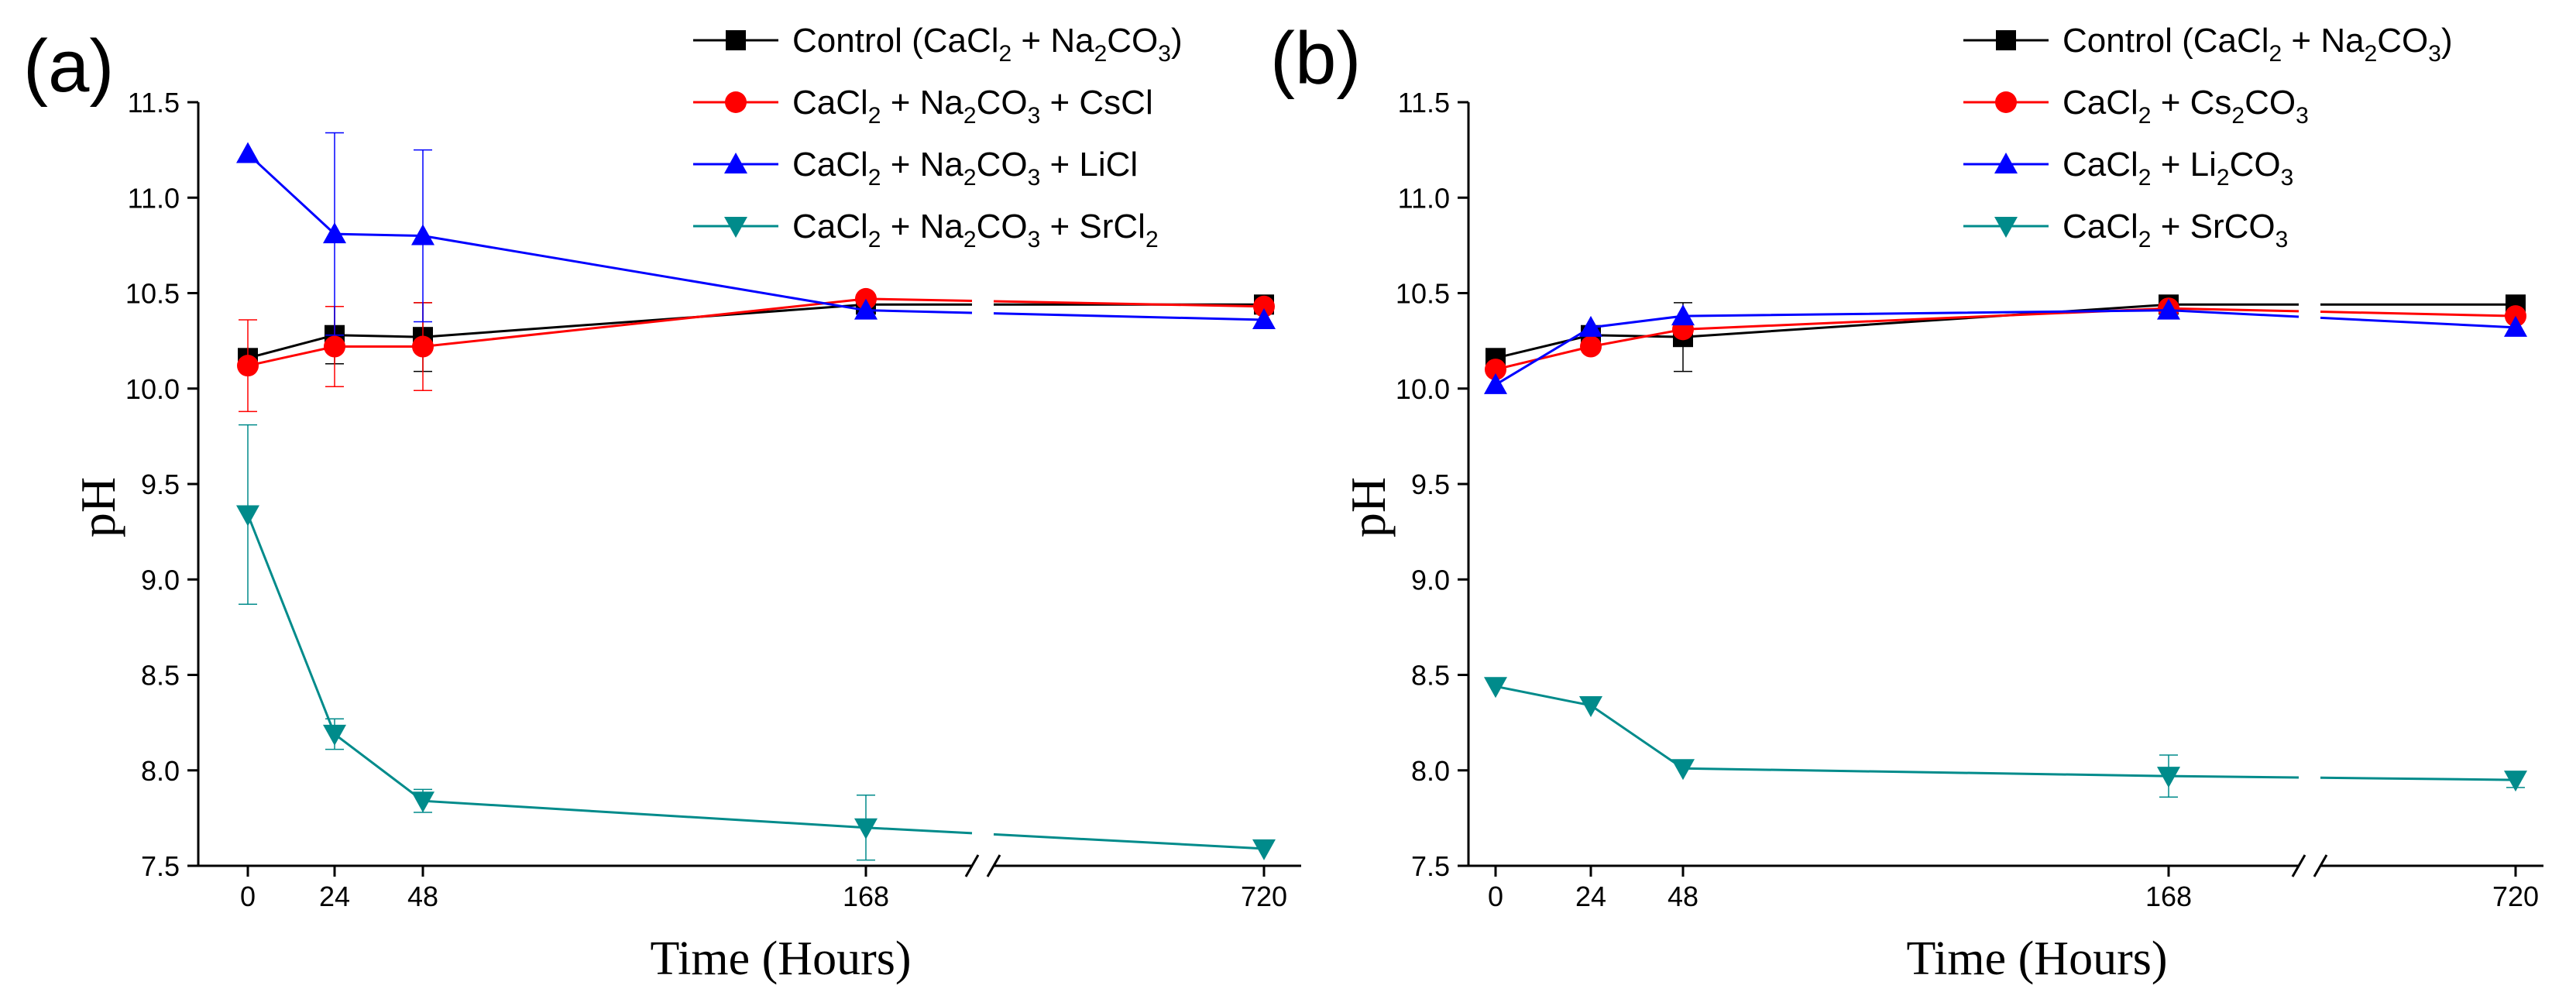 This screenshot has height=999, width=2576. I want to click on axis-break-mark, so click(2298, 865).